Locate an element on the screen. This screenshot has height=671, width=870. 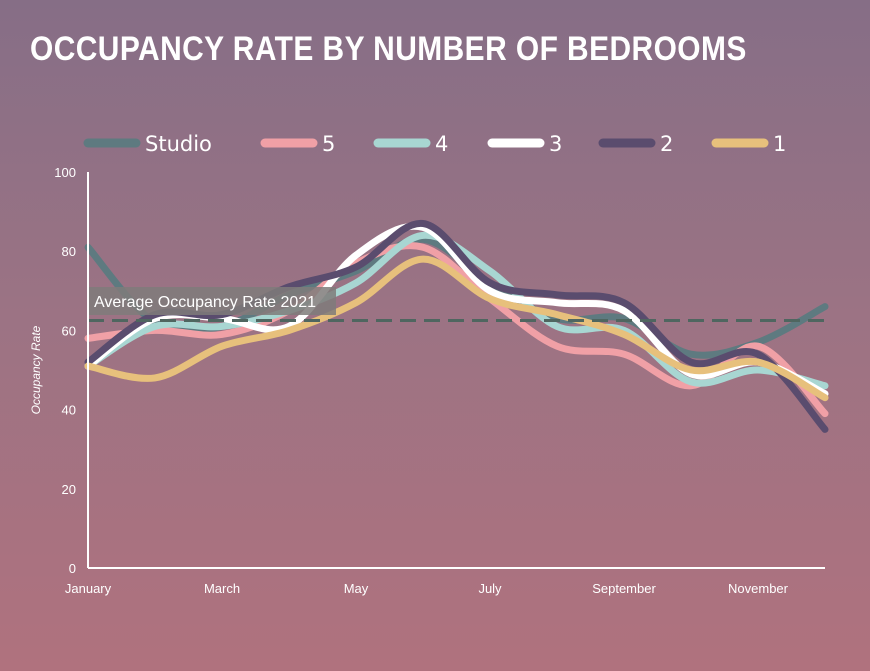
average-label-box is located at coordinates (212, 301).